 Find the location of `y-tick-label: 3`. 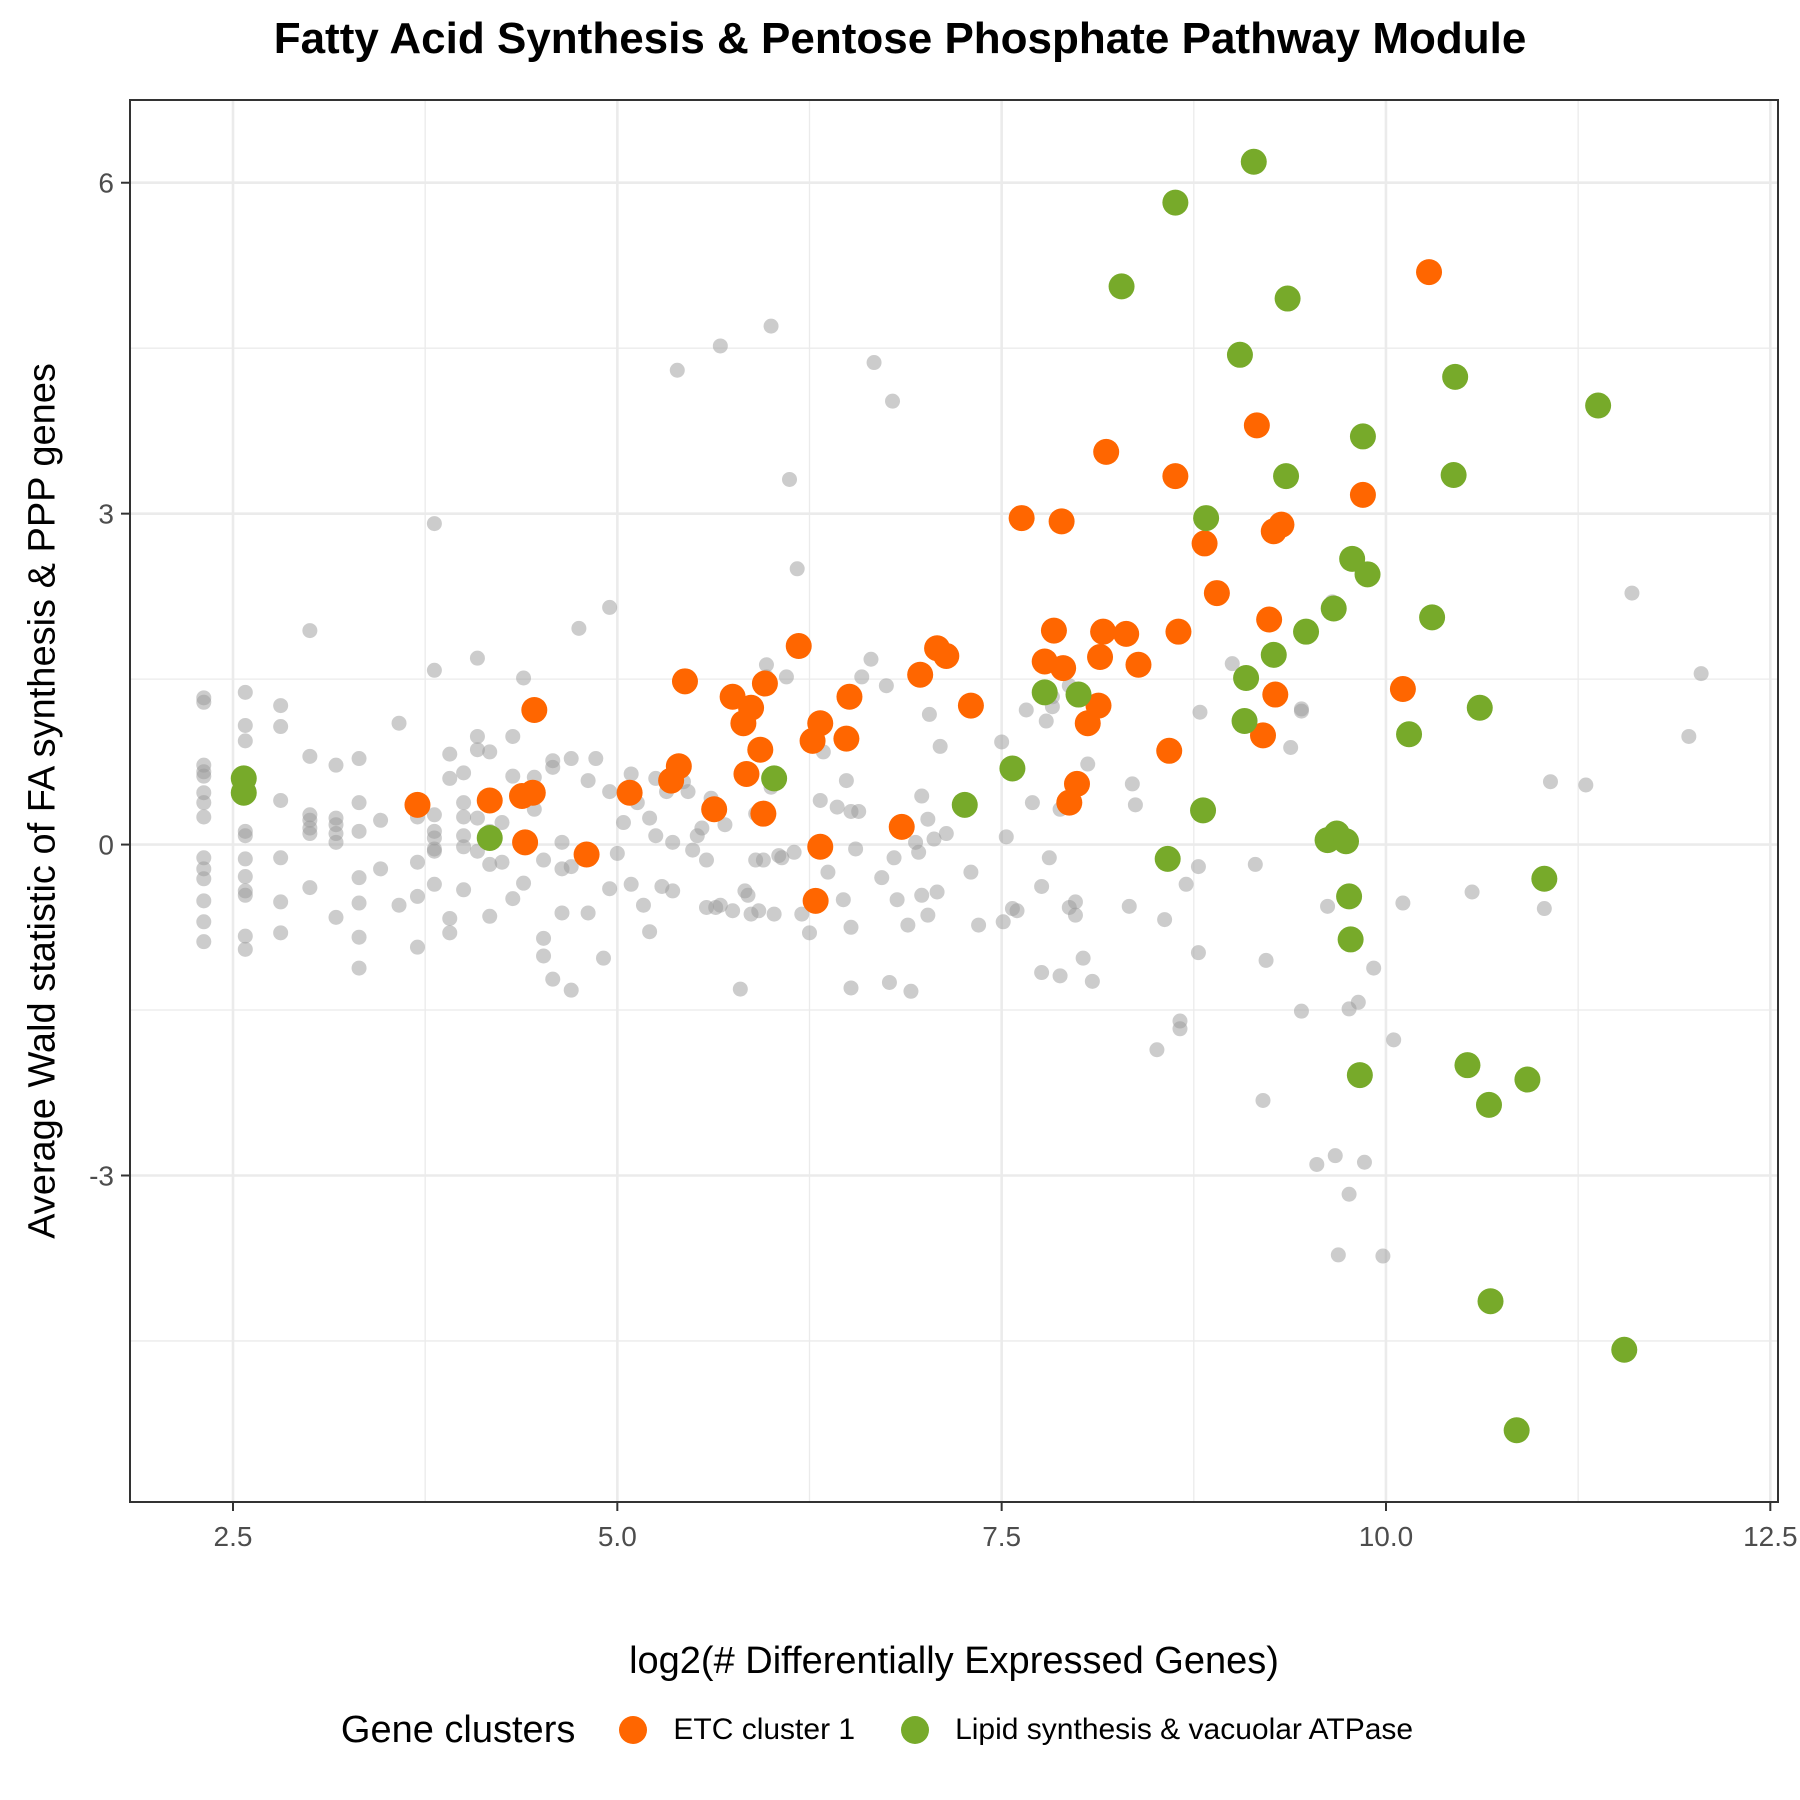

y-tick-label: 3 is located at coordinates (106, 514).